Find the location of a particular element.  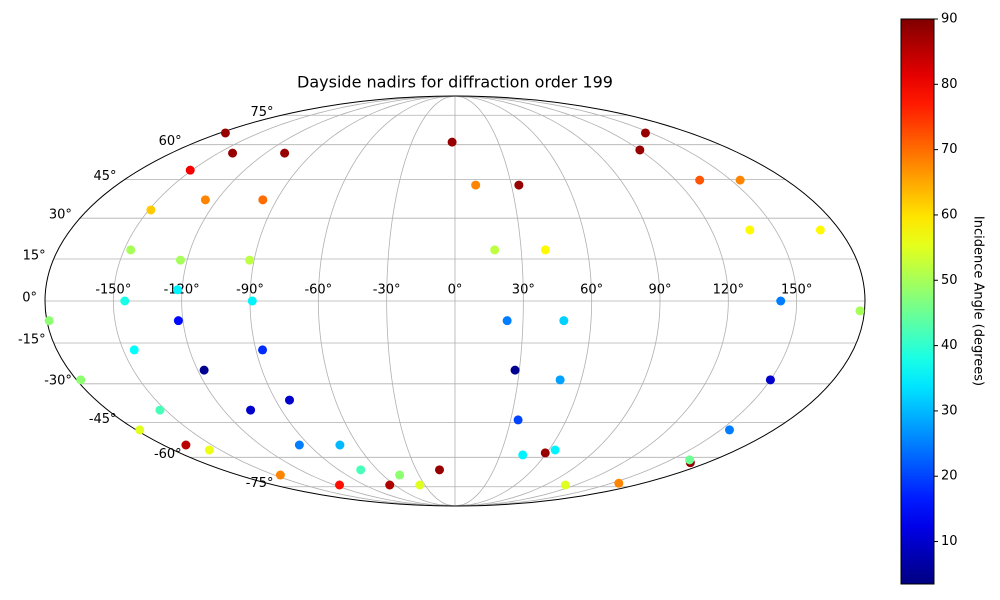

x-tick-label: 30° is located at coordinates (523, 290).